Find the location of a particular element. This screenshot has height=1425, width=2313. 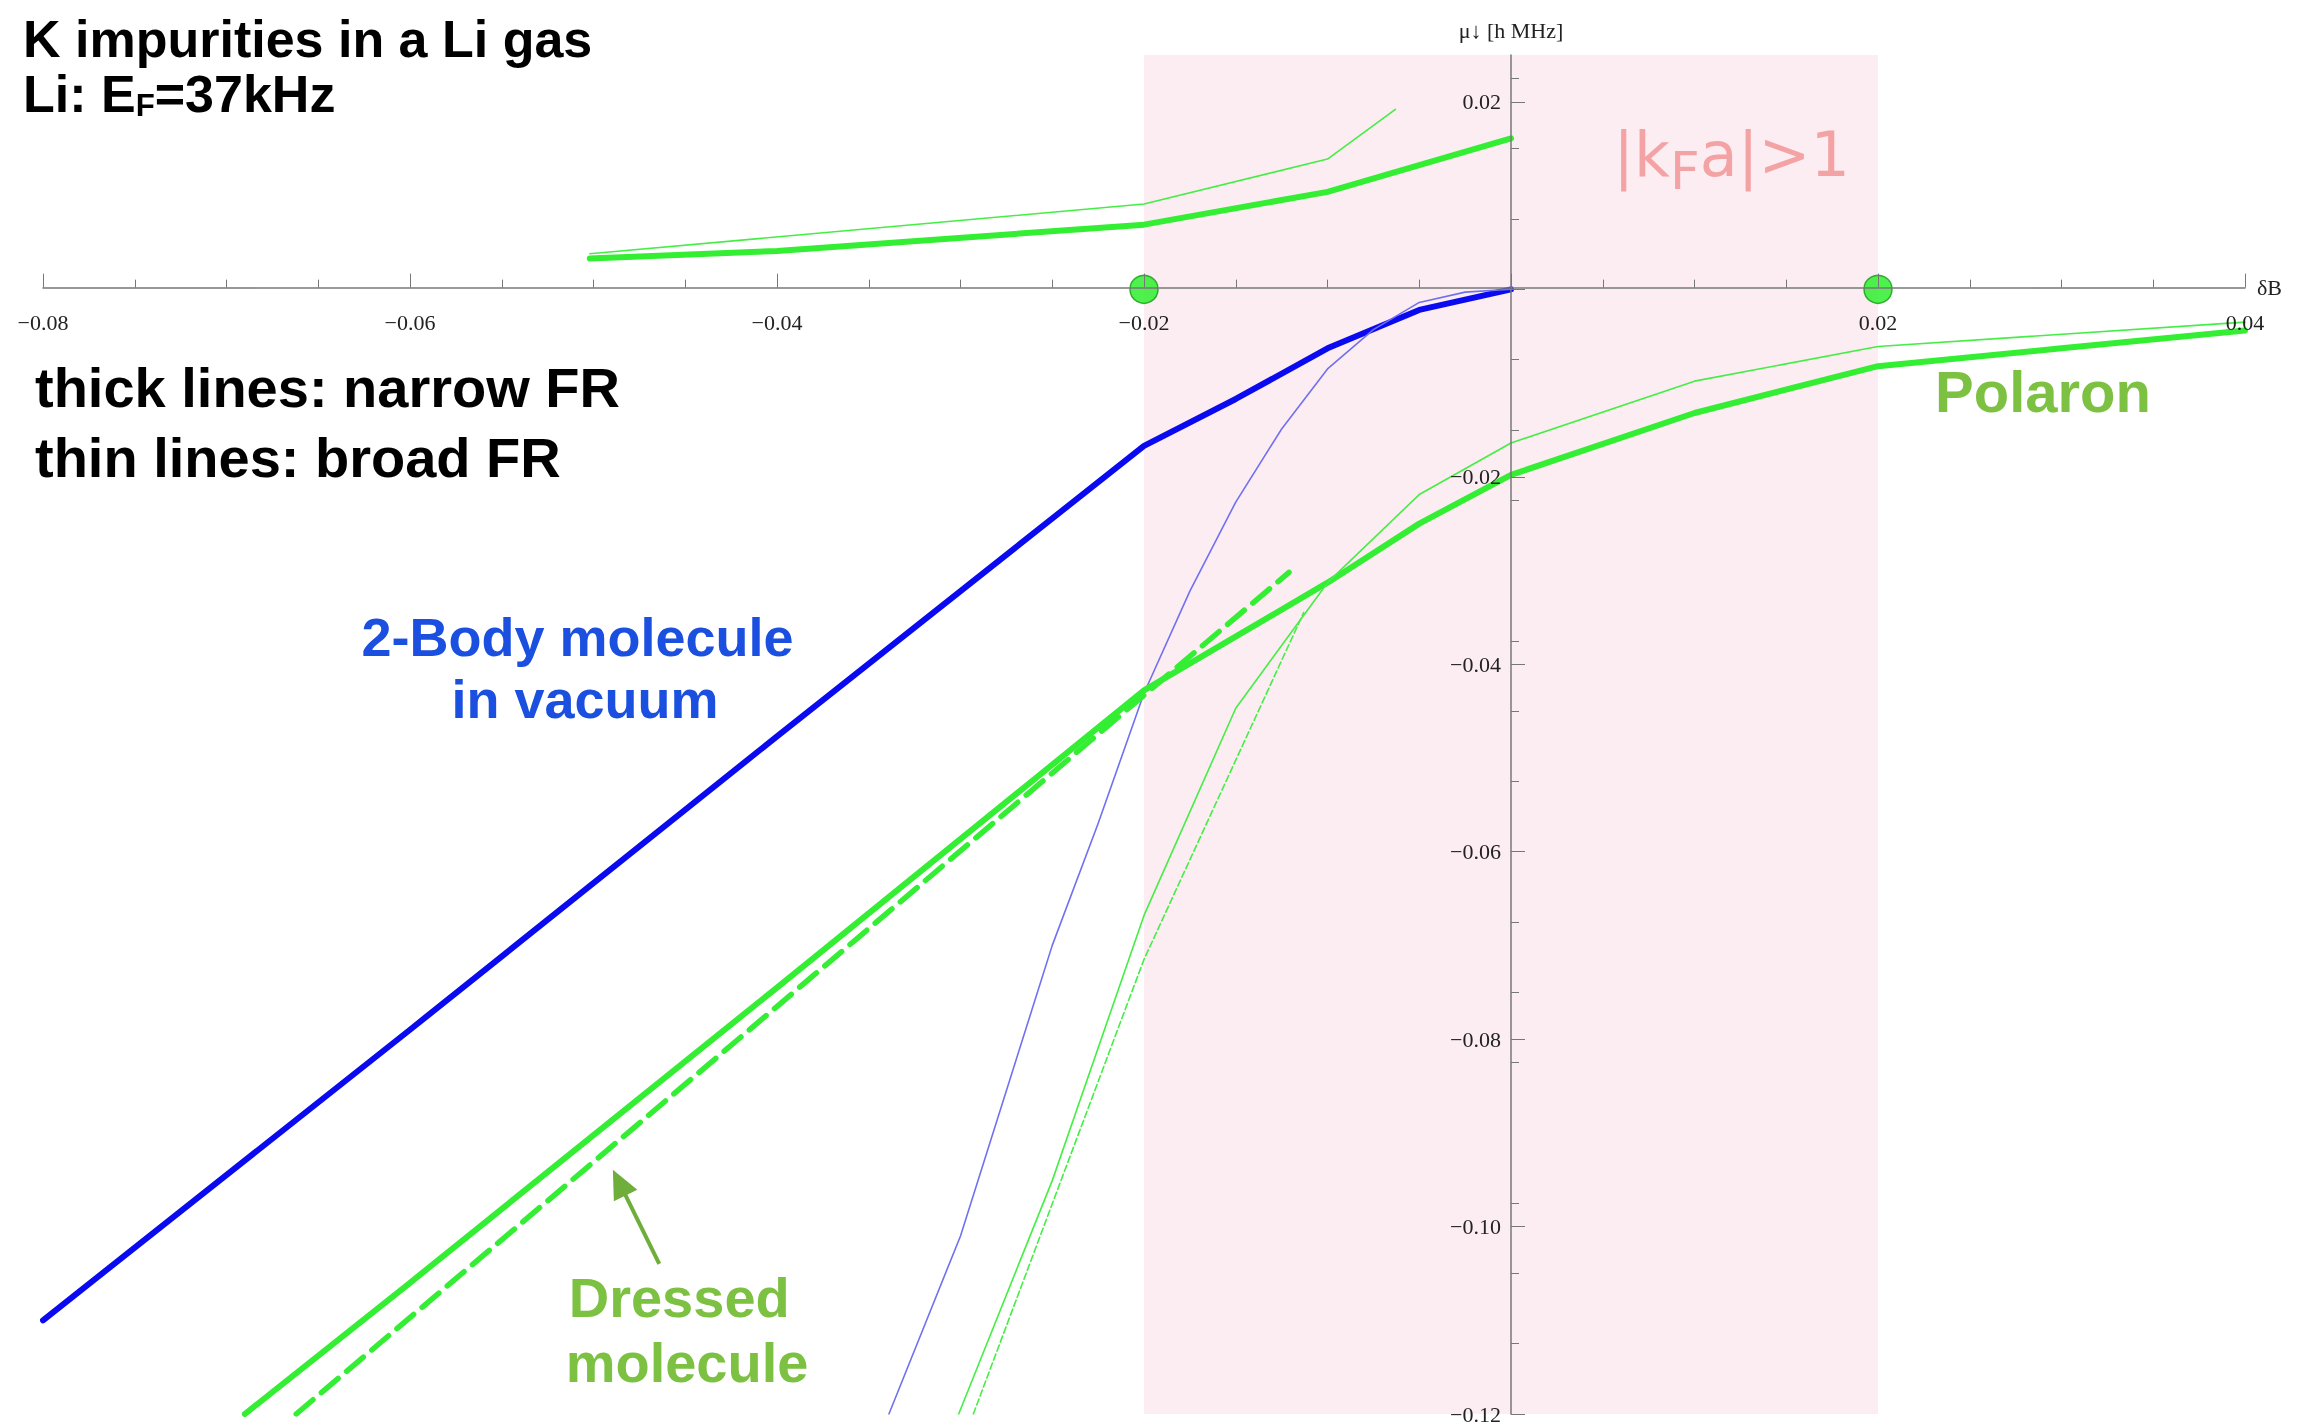

annotation: thick lines: narrow FR is located at coordinates (327, 387).